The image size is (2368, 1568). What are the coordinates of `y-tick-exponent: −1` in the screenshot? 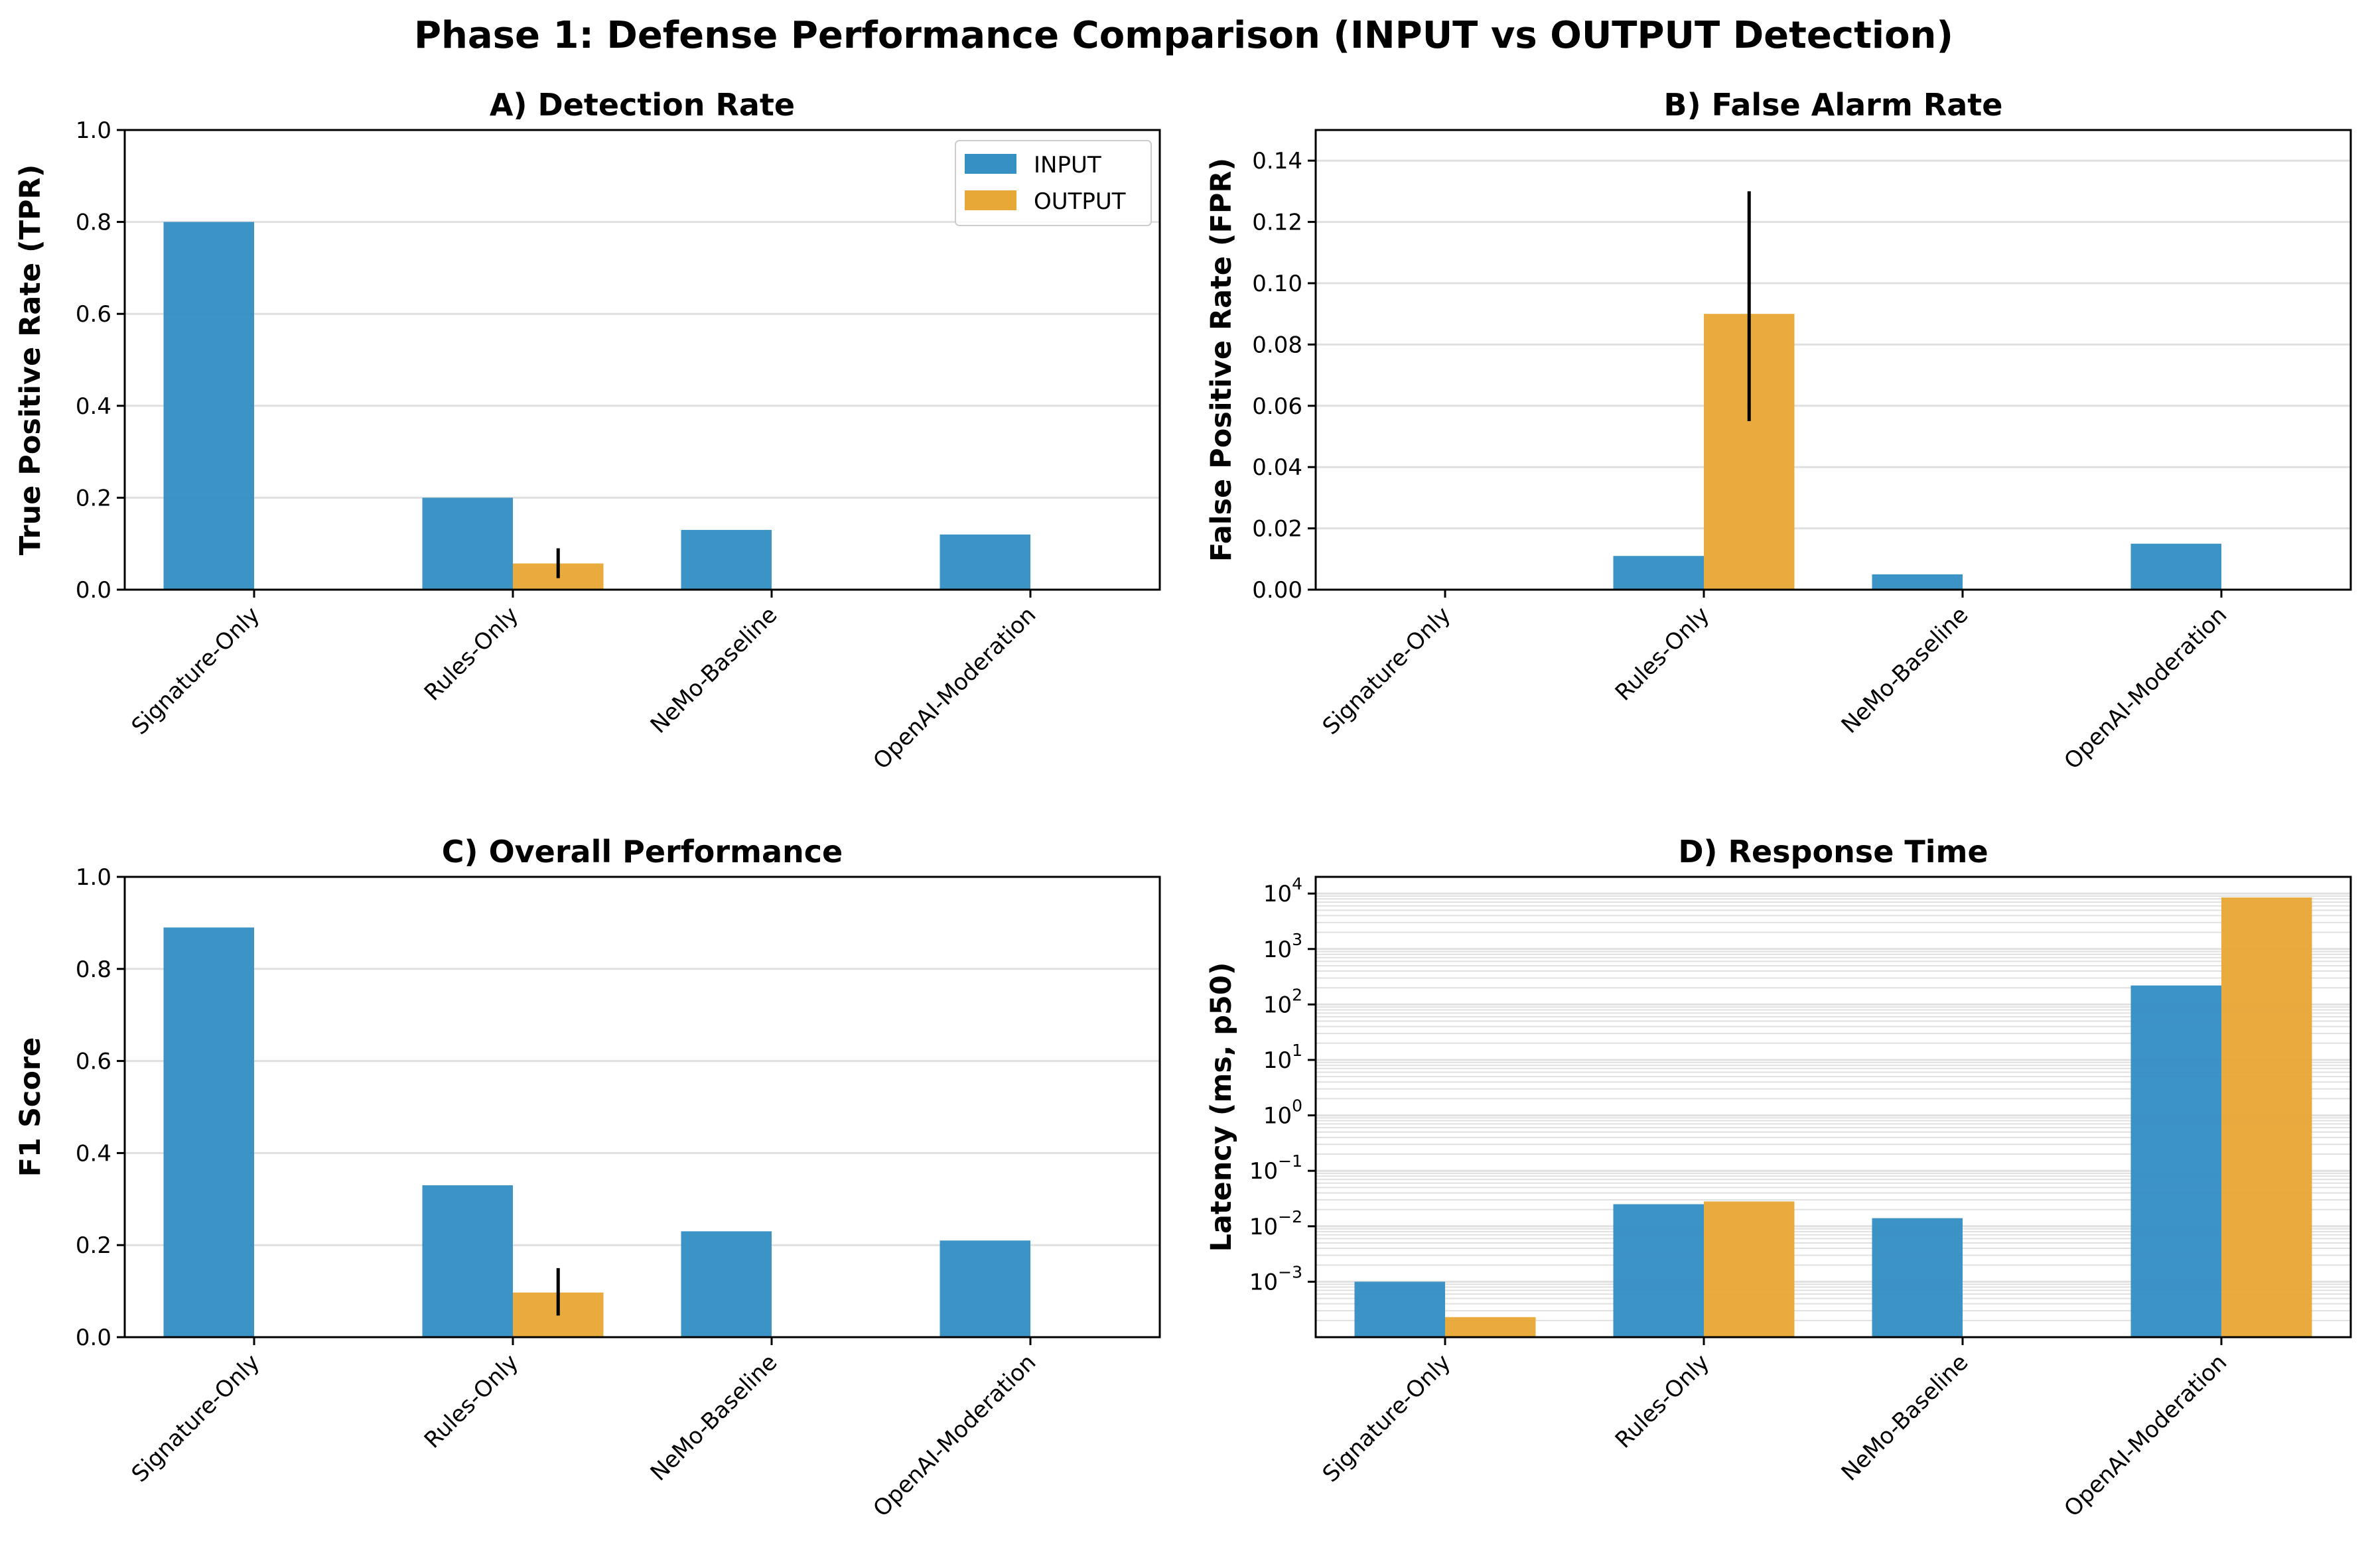 It's located at (1290, 1161).